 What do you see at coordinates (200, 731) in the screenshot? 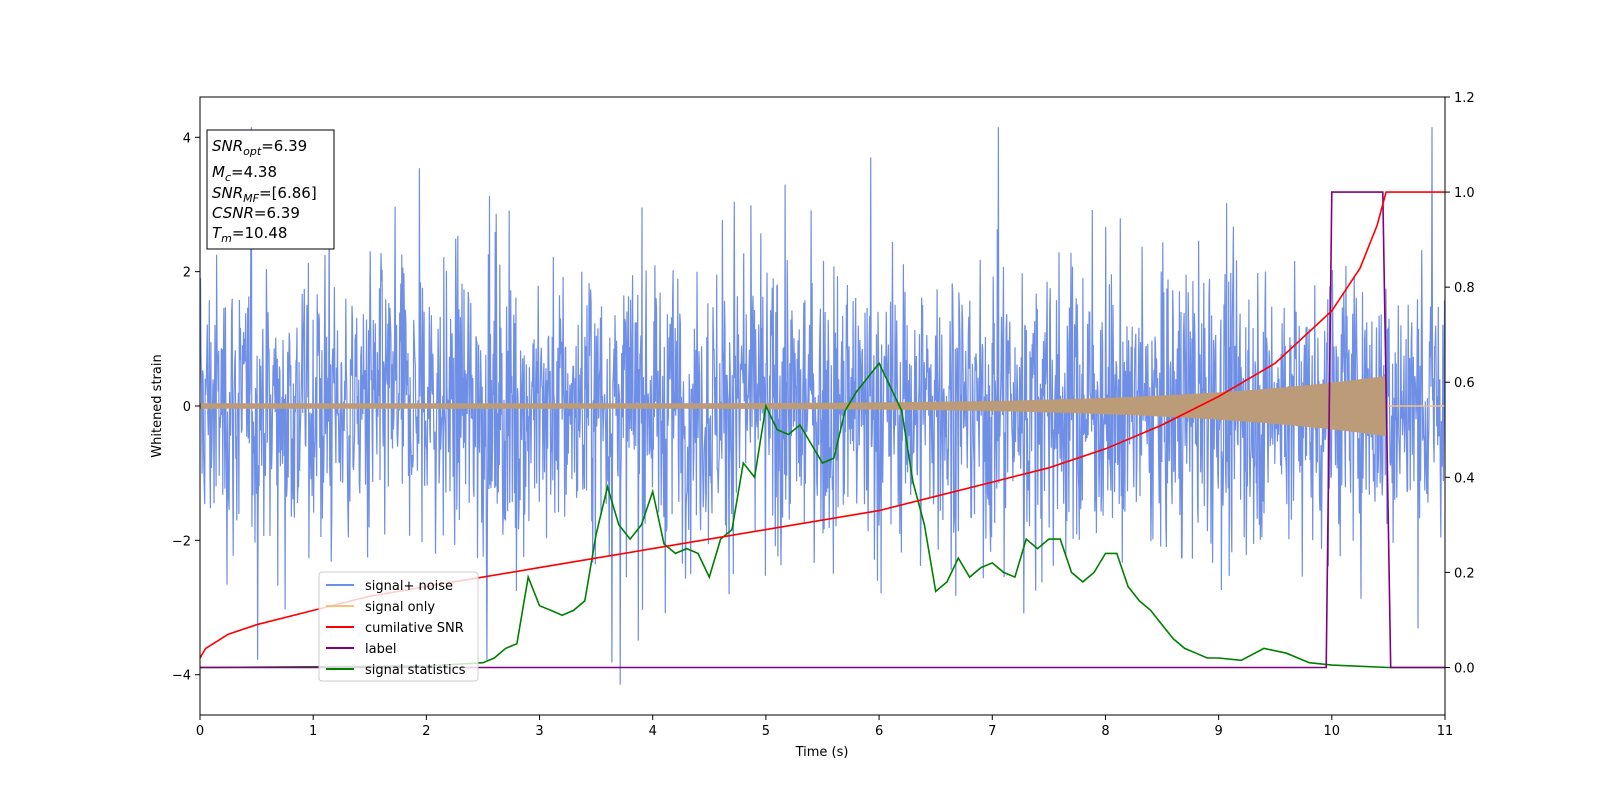
I see `x-tick-label: 0` at bounding box center [200, 731].